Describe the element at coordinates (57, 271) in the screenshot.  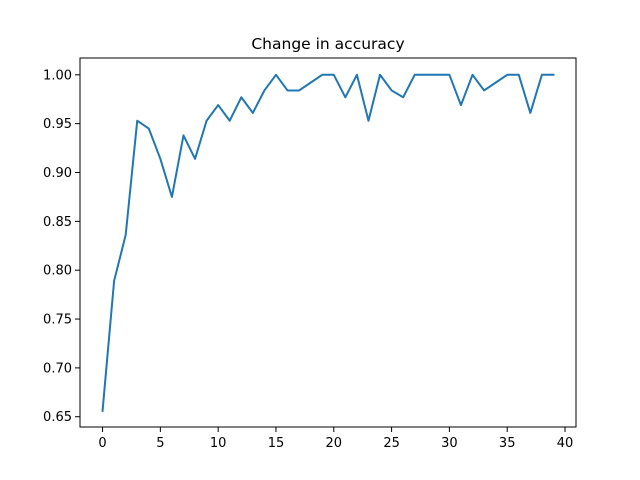
I see `y-tick-label: 0.80` at that location.